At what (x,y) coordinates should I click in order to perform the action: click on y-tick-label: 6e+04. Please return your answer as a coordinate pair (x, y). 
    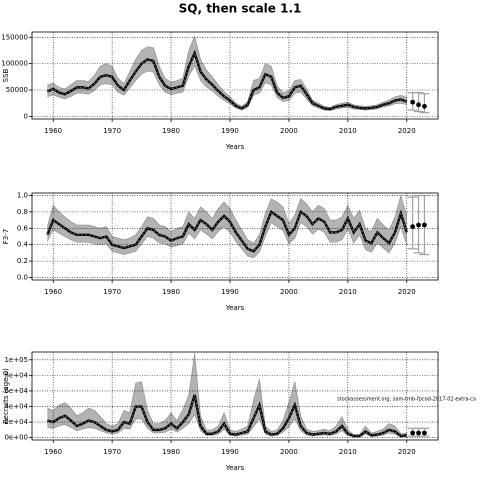
    Looking at the image, I should click on (16, 391).